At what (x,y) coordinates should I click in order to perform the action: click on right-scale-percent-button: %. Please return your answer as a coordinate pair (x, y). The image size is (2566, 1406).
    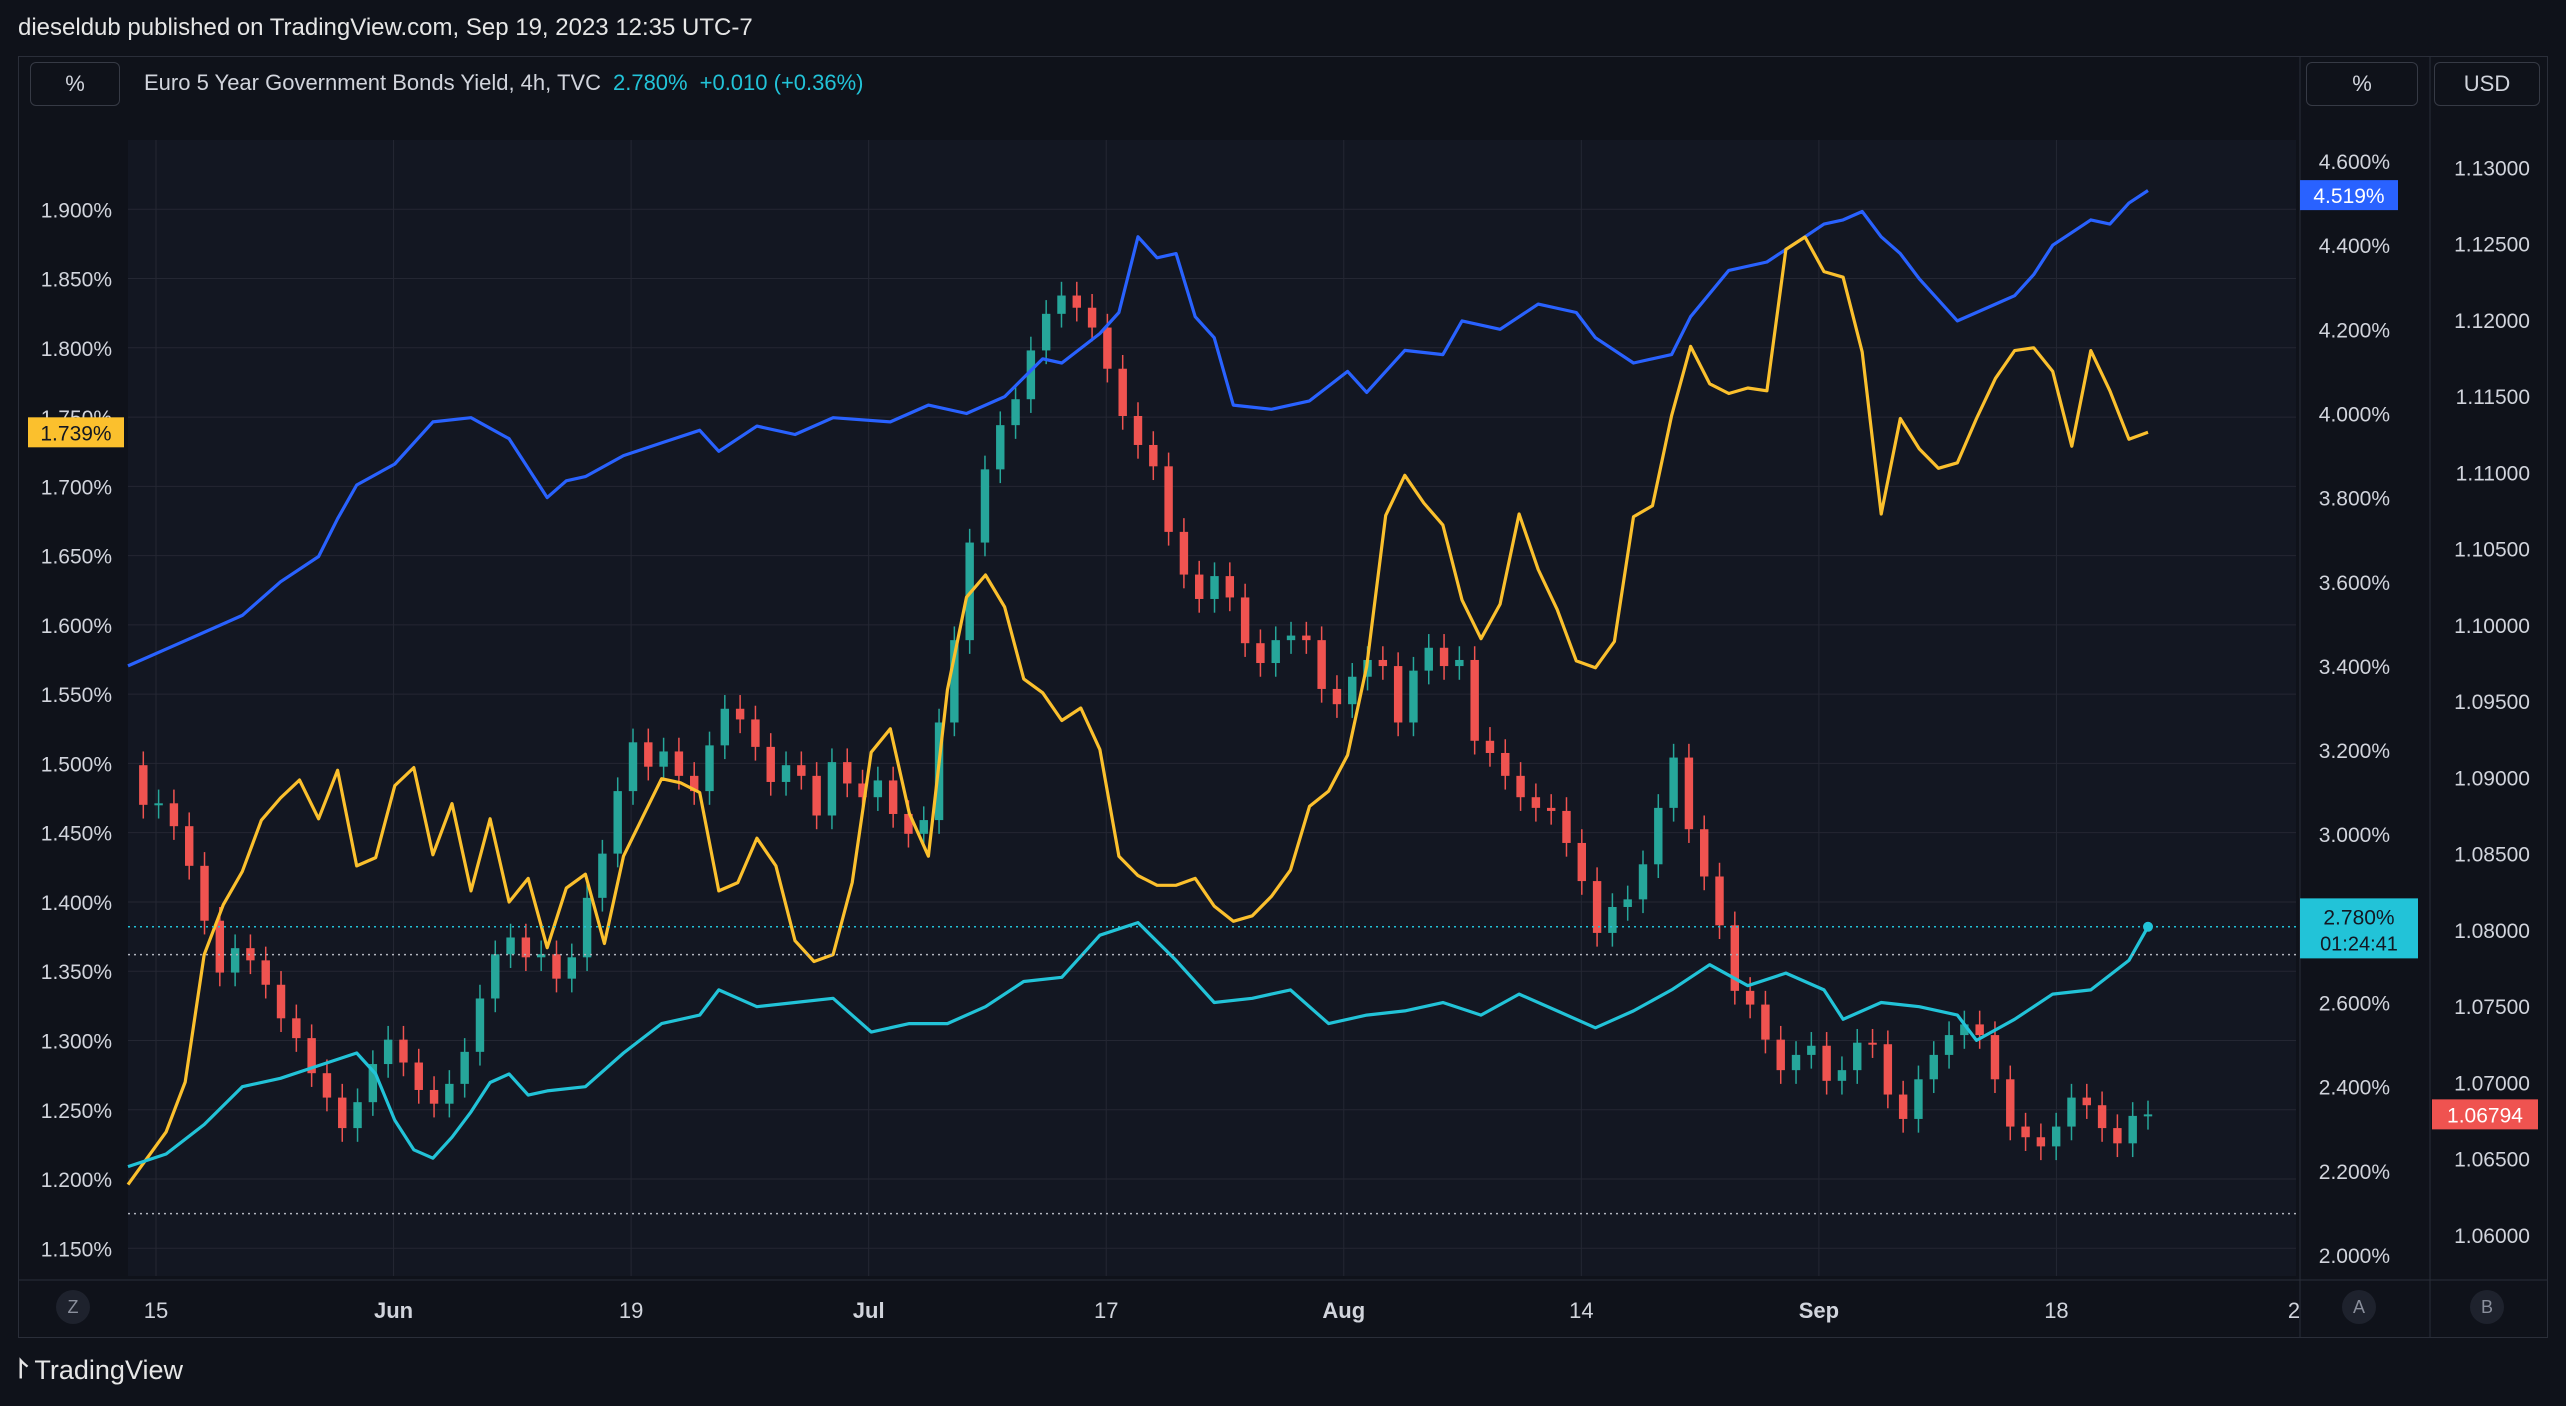
    Looking at the image, I should click on (2362, 84).